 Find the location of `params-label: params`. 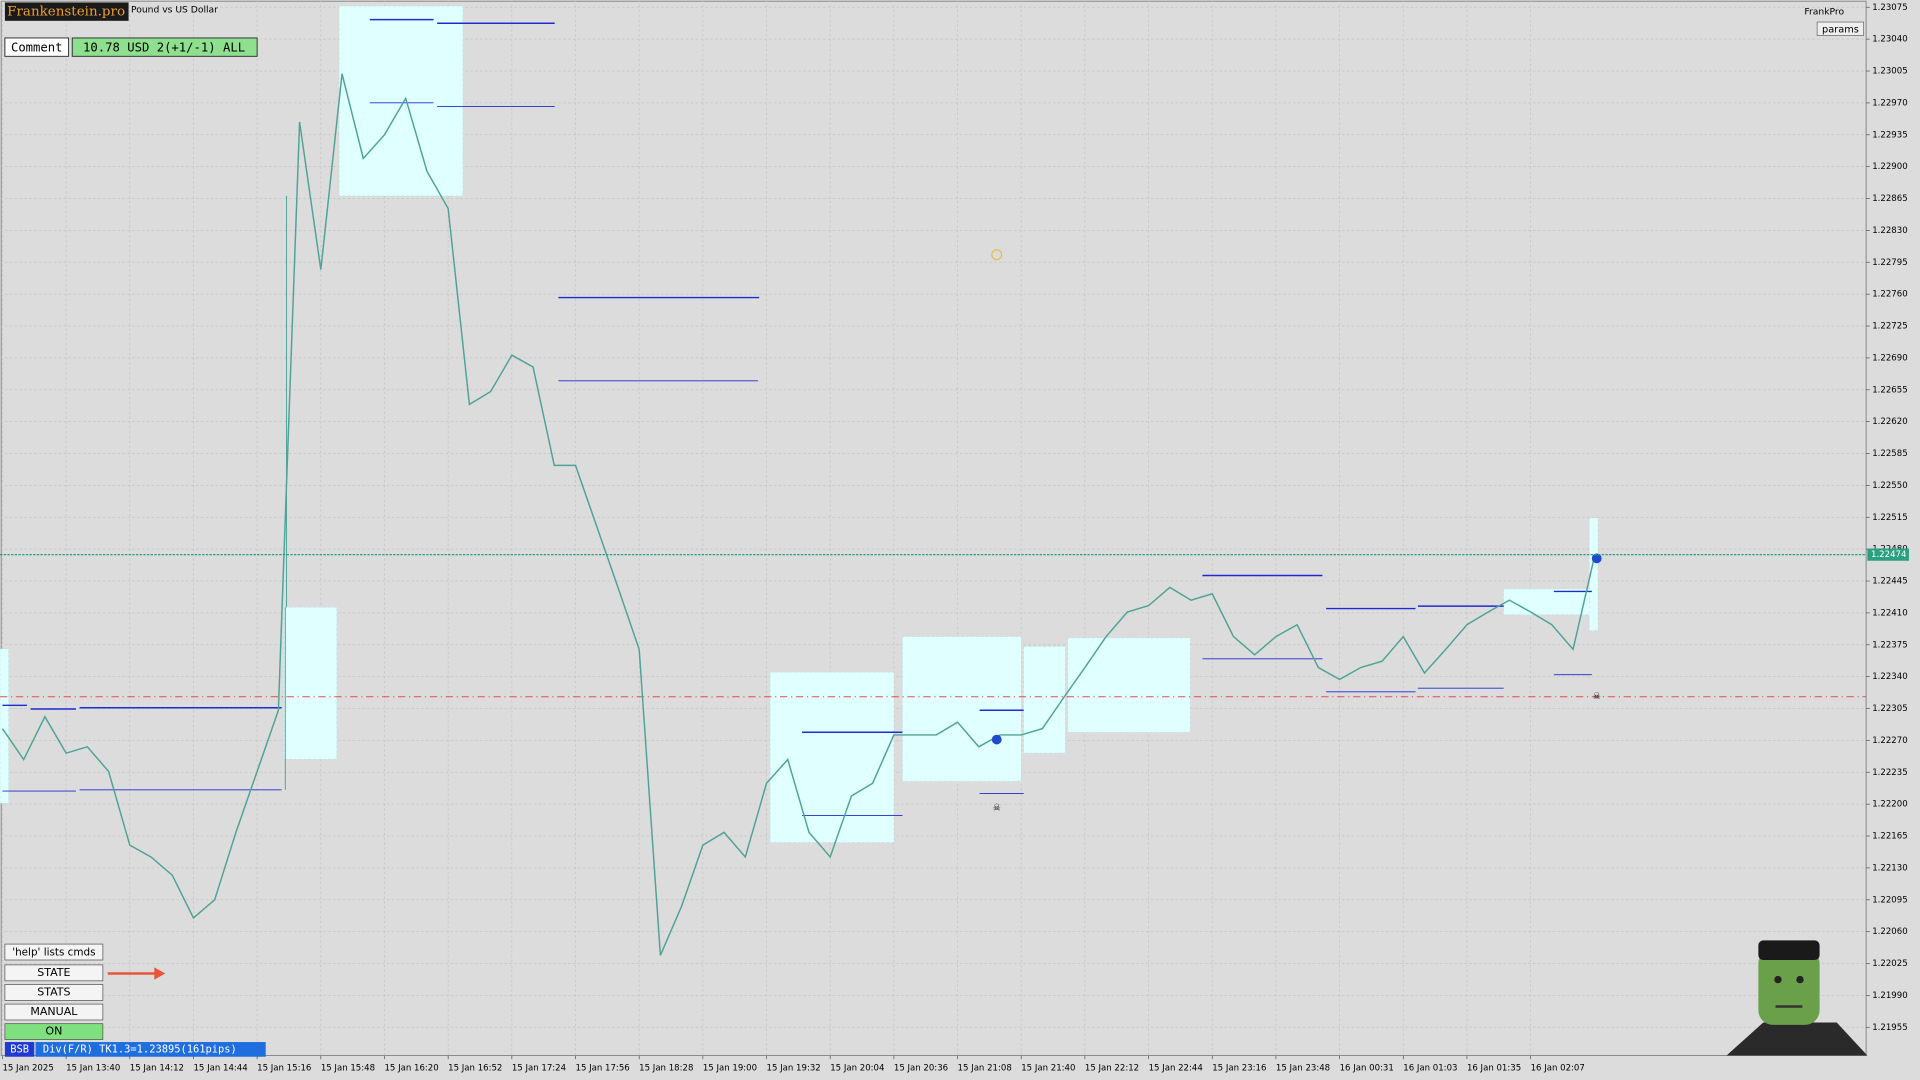

params-label: params is located at coordinates (1840, 29).